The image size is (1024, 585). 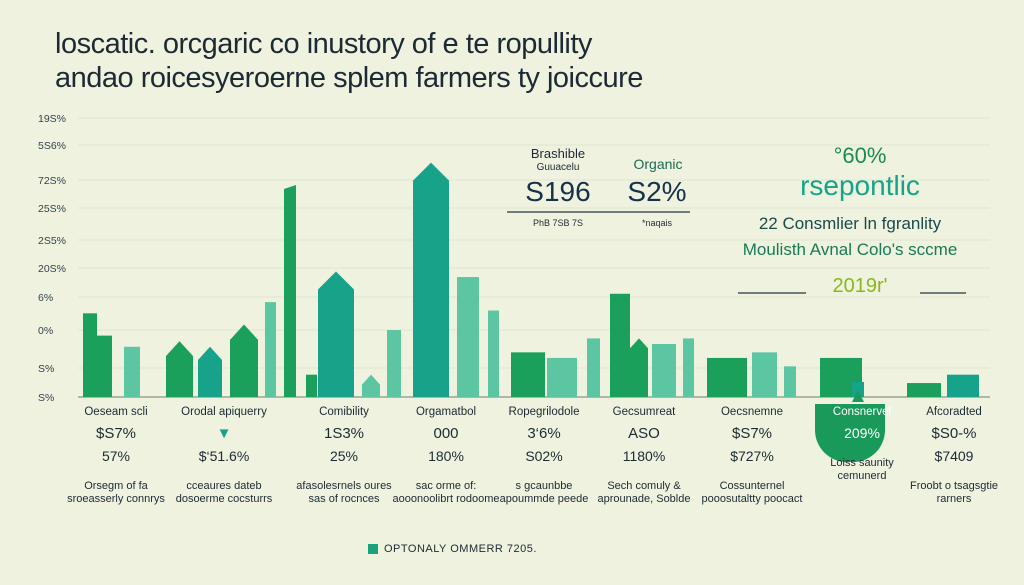 I want to click on category-name: Afcoradted, so click(x=954, y=412).